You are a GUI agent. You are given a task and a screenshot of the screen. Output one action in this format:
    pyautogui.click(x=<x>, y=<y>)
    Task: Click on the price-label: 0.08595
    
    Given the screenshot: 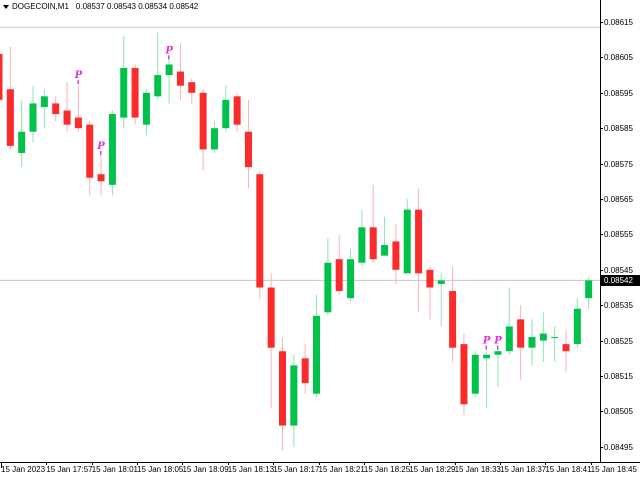 What is the action you would take?
    pyautogui.click(x=618, y=93)
    